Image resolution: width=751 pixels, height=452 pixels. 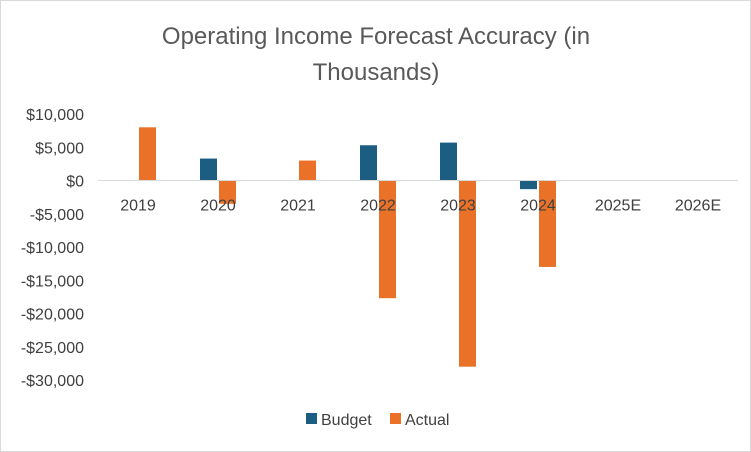 I want to click on y-tick-label: -$20,000, so click(x=52, y=315).